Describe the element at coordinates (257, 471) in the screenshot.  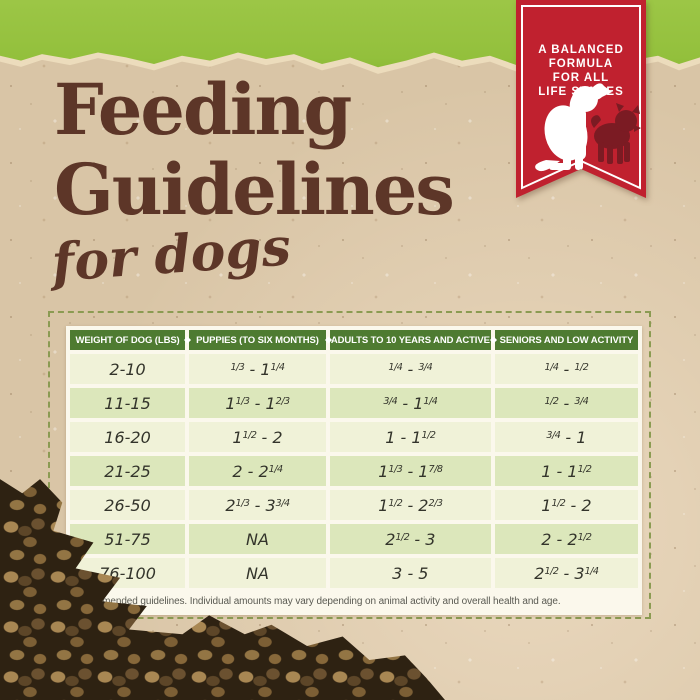
I see `table-cell: 2 - 21/4` at that location.